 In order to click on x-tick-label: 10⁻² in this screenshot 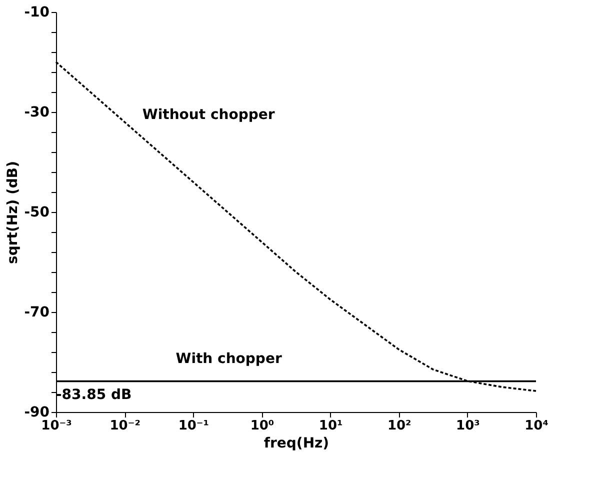, I will do `click(125, 426)`.